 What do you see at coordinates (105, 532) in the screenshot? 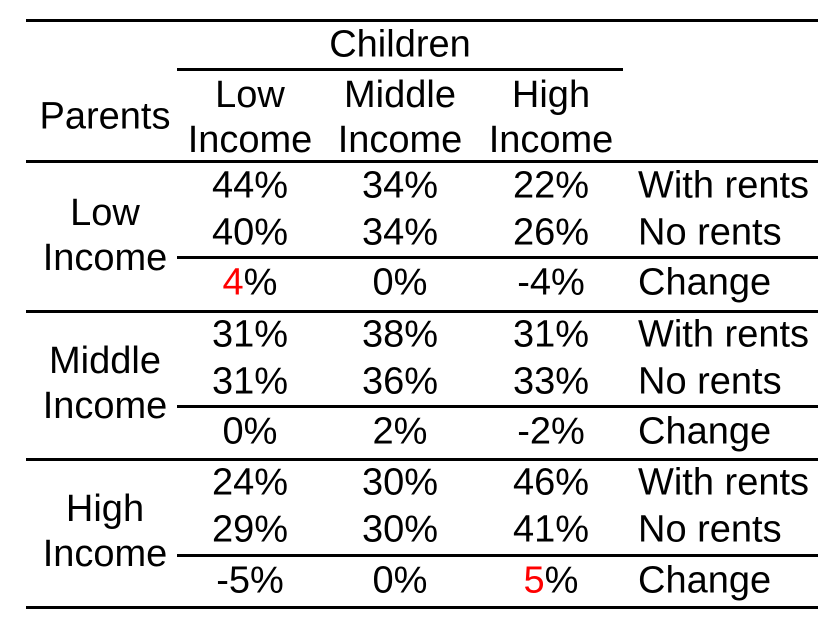
I see `row-header-high-income-parents: High Income` at bounding box center [105, 532].